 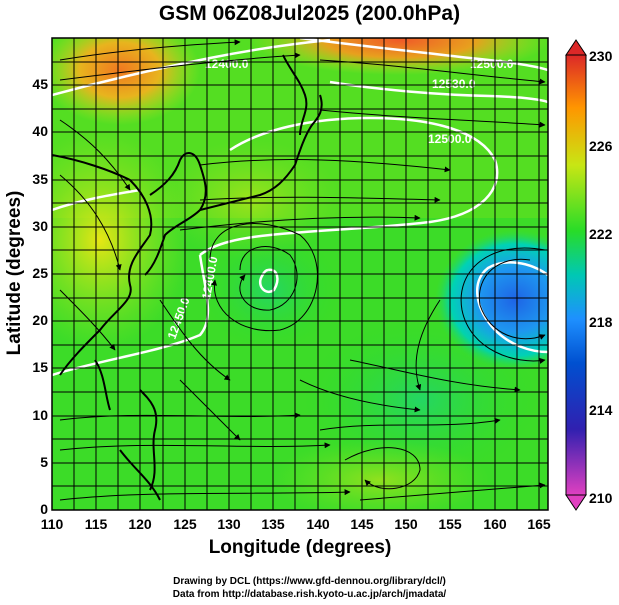 What do you see at coordinates (40, 179) in the screenshot?
I see `y-tick-label: 35` at bounding box center [40, 179].